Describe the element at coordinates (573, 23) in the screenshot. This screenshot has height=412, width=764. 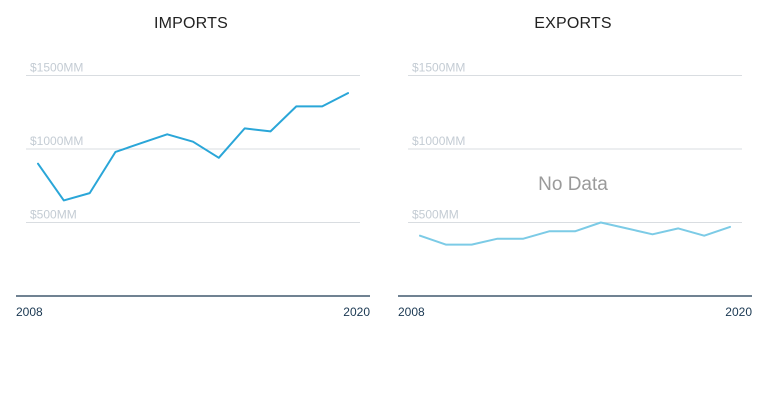
I see `exports-title: EXPORTS` at that location.